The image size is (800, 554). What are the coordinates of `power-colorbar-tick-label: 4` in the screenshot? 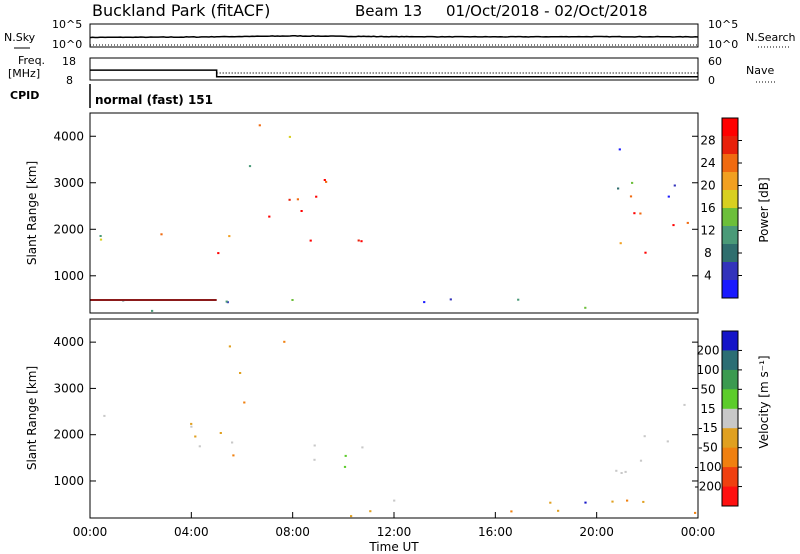 It's located at (708, 276).